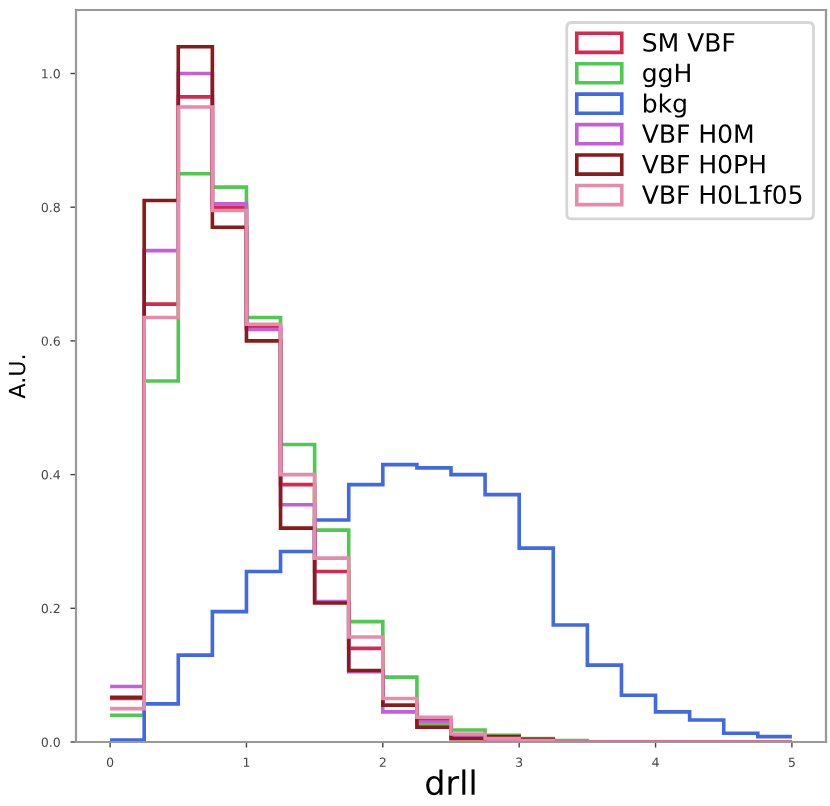  What do you see at coordinates (703, 164) in the screenshot?
I see `legend-label: VBF H0PH` at bounding box center [703, 164].